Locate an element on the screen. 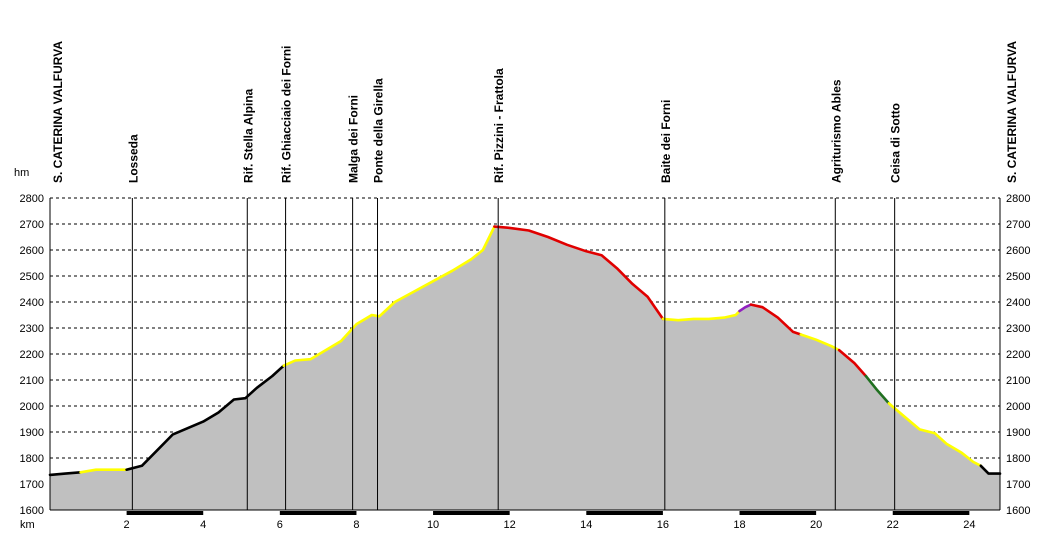  y-tick-label-right: 2300 is located at coordinates (1018, 329).